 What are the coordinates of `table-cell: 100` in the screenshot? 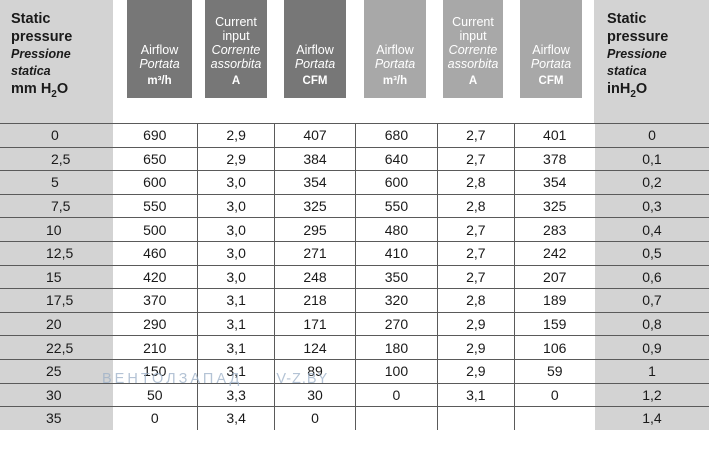 It's located at (397, 371).